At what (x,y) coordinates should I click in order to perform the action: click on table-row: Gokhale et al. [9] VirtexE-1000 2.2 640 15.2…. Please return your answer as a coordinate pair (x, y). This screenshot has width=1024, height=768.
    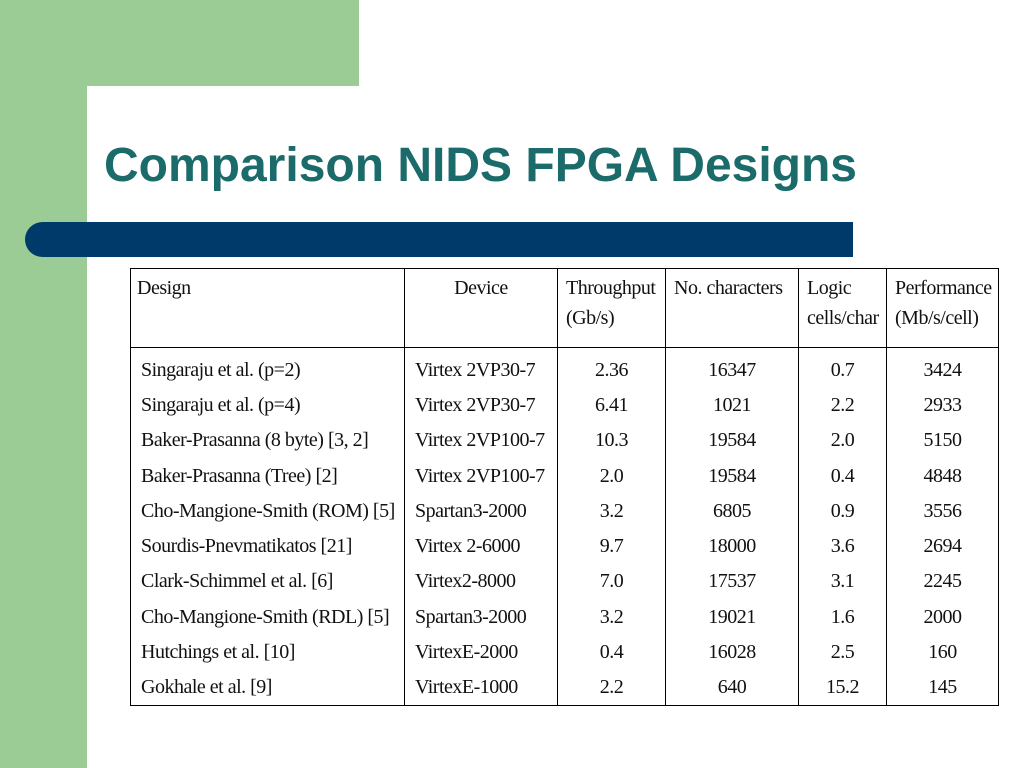
    Looking at the image, I should click on (564, 687).